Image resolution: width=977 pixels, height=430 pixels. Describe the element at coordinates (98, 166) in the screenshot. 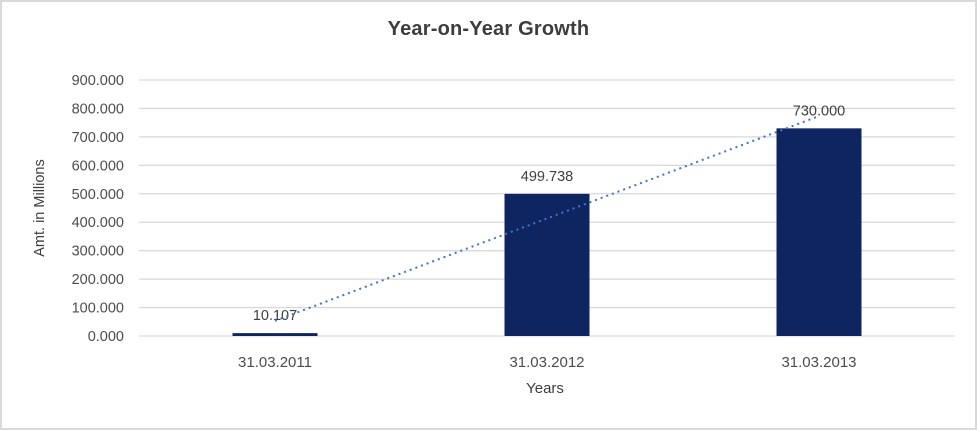

I see `y-tick-label: 600.000` at that location.